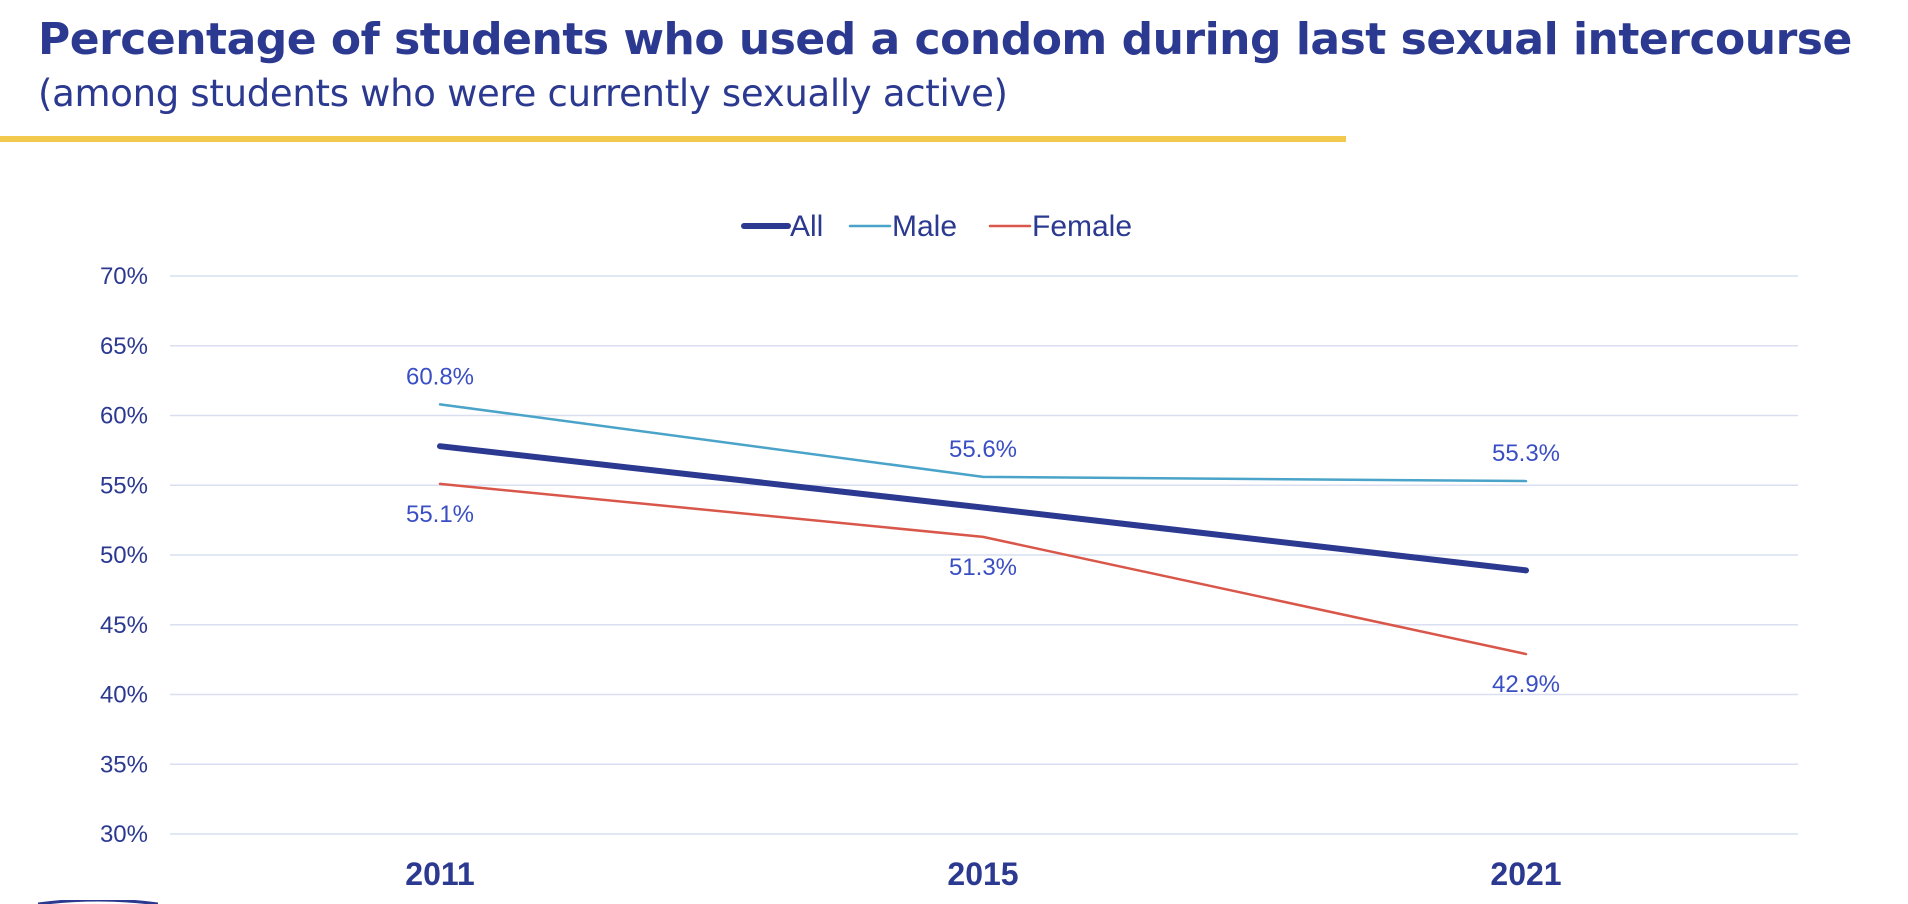  Describe the element at coordinates (440, 376) in the screenshot. I see `data-label-male: 60.8%` at that location.